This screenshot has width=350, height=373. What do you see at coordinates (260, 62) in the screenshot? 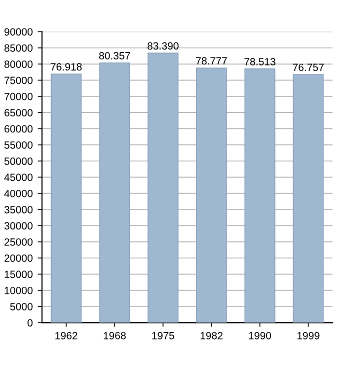
I see `data-label: 78.513` at bounding box center [260, 62].